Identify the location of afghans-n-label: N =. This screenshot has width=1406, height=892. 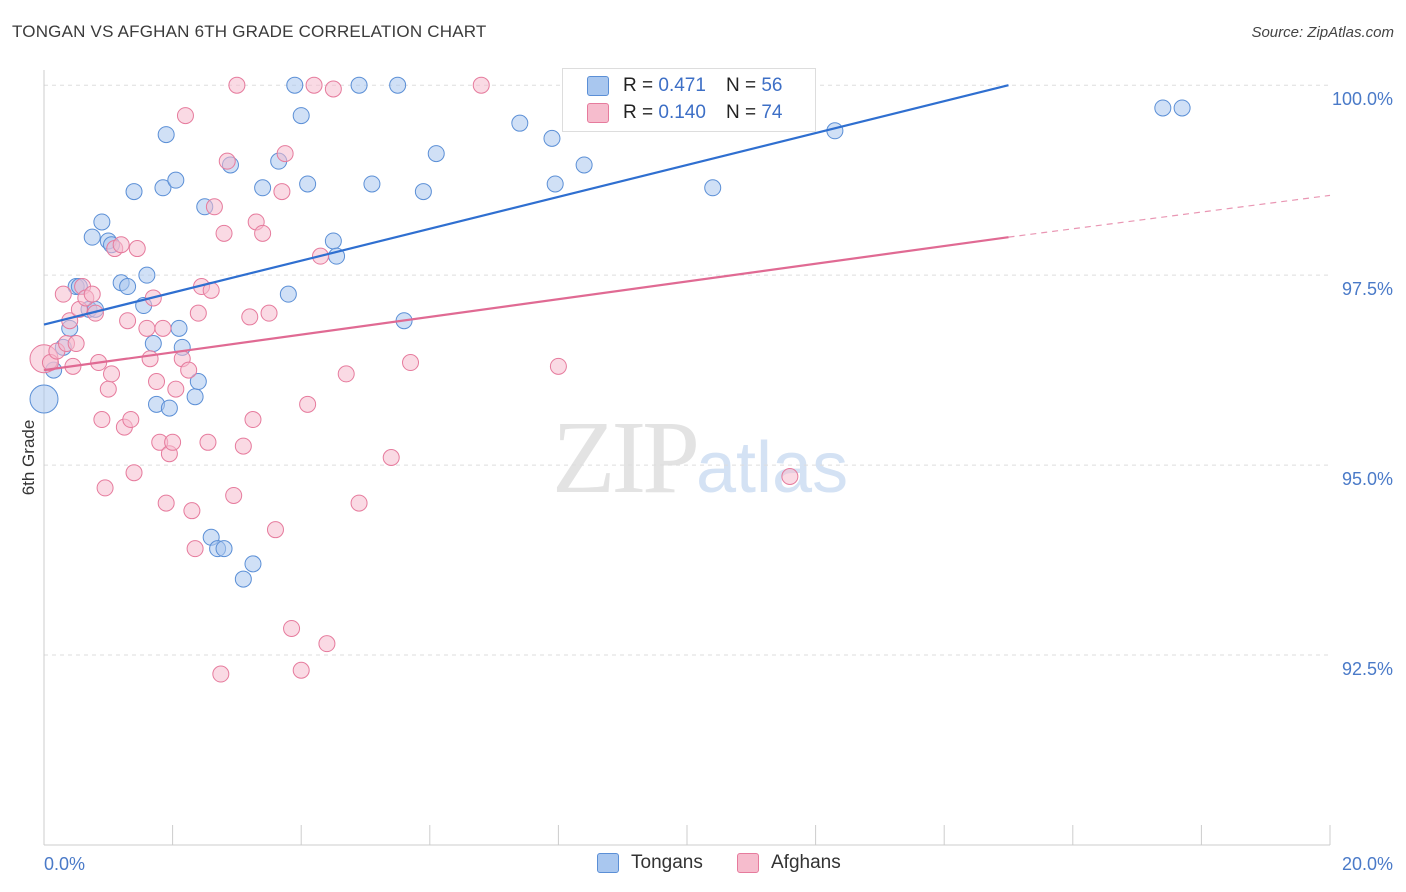
(741, 112).